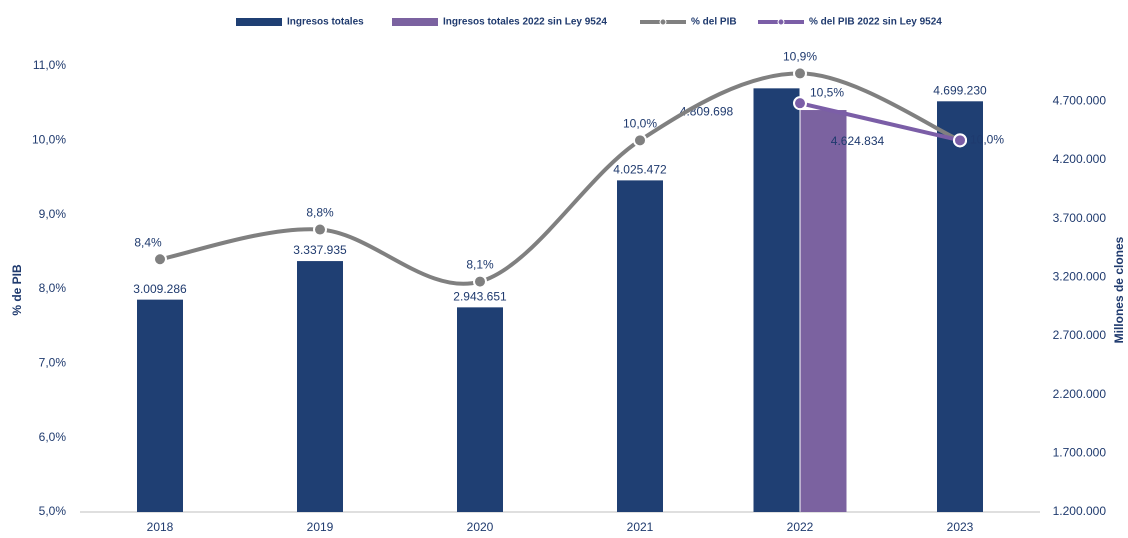 Image resolution: width=1128 pixels, height=538 pixels. What do you see at coordinates (960, 90) in the screenshot?
I see `bar-value-label: 4.699.230` at bounding box center [960, 90].